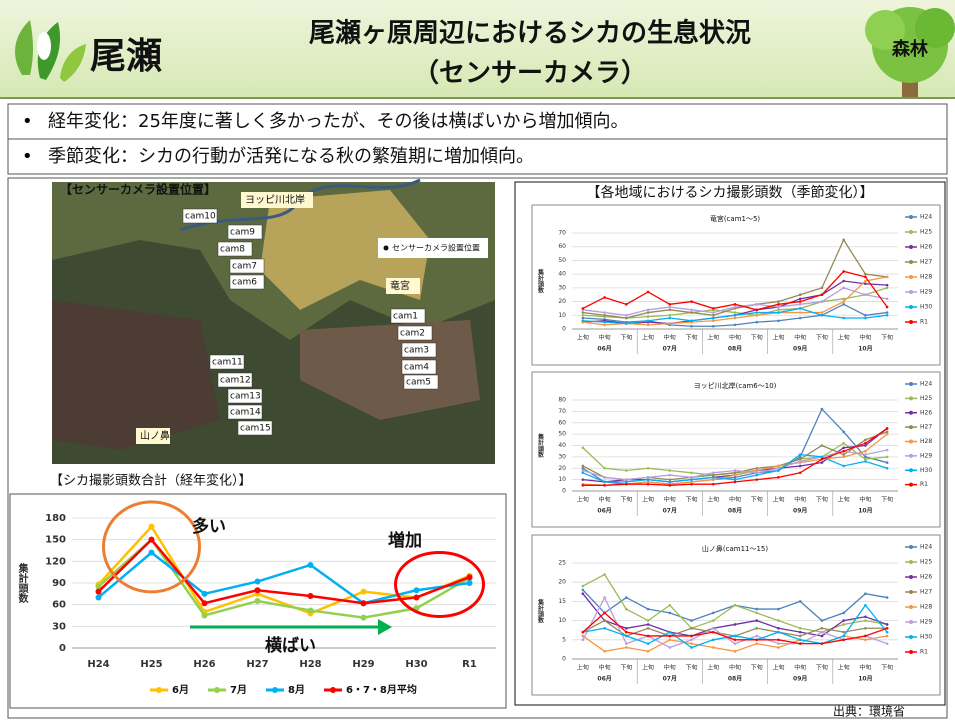  Describe the element at coordinates (412, 334) in the screenshot. I see `camera-label: cam2` at that location.